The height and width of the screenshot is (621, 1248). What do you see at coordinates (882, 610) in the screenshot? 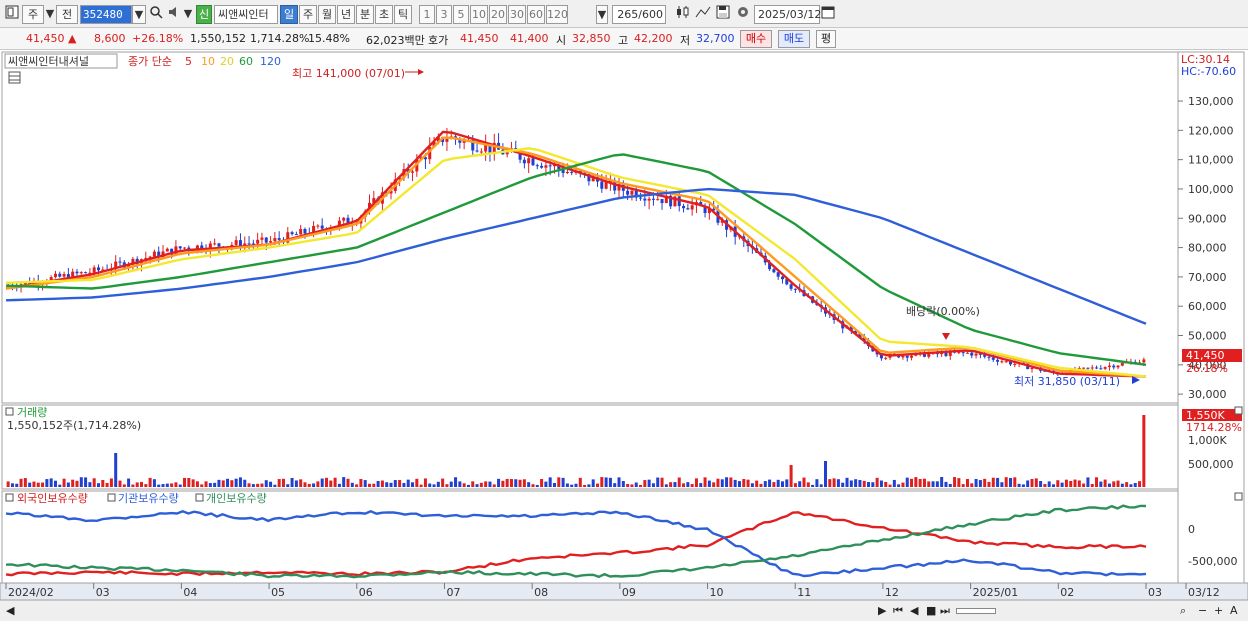
I see `scroll-right-icon: ▶` at bounding box center [882, 610].